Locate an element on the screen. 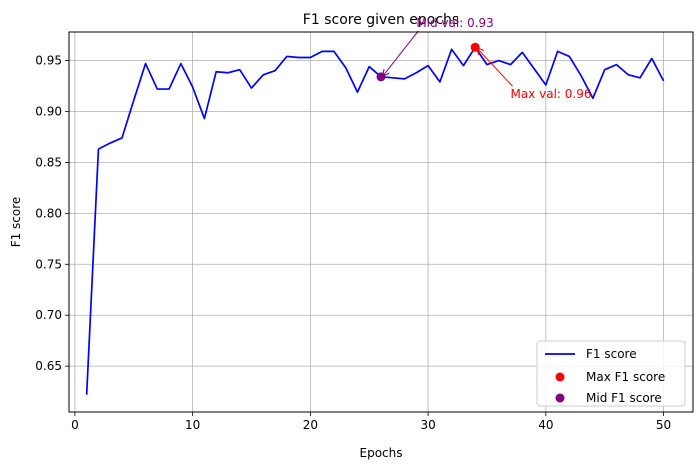  x-tick-label: 0 is located at coordinates (75, 425).